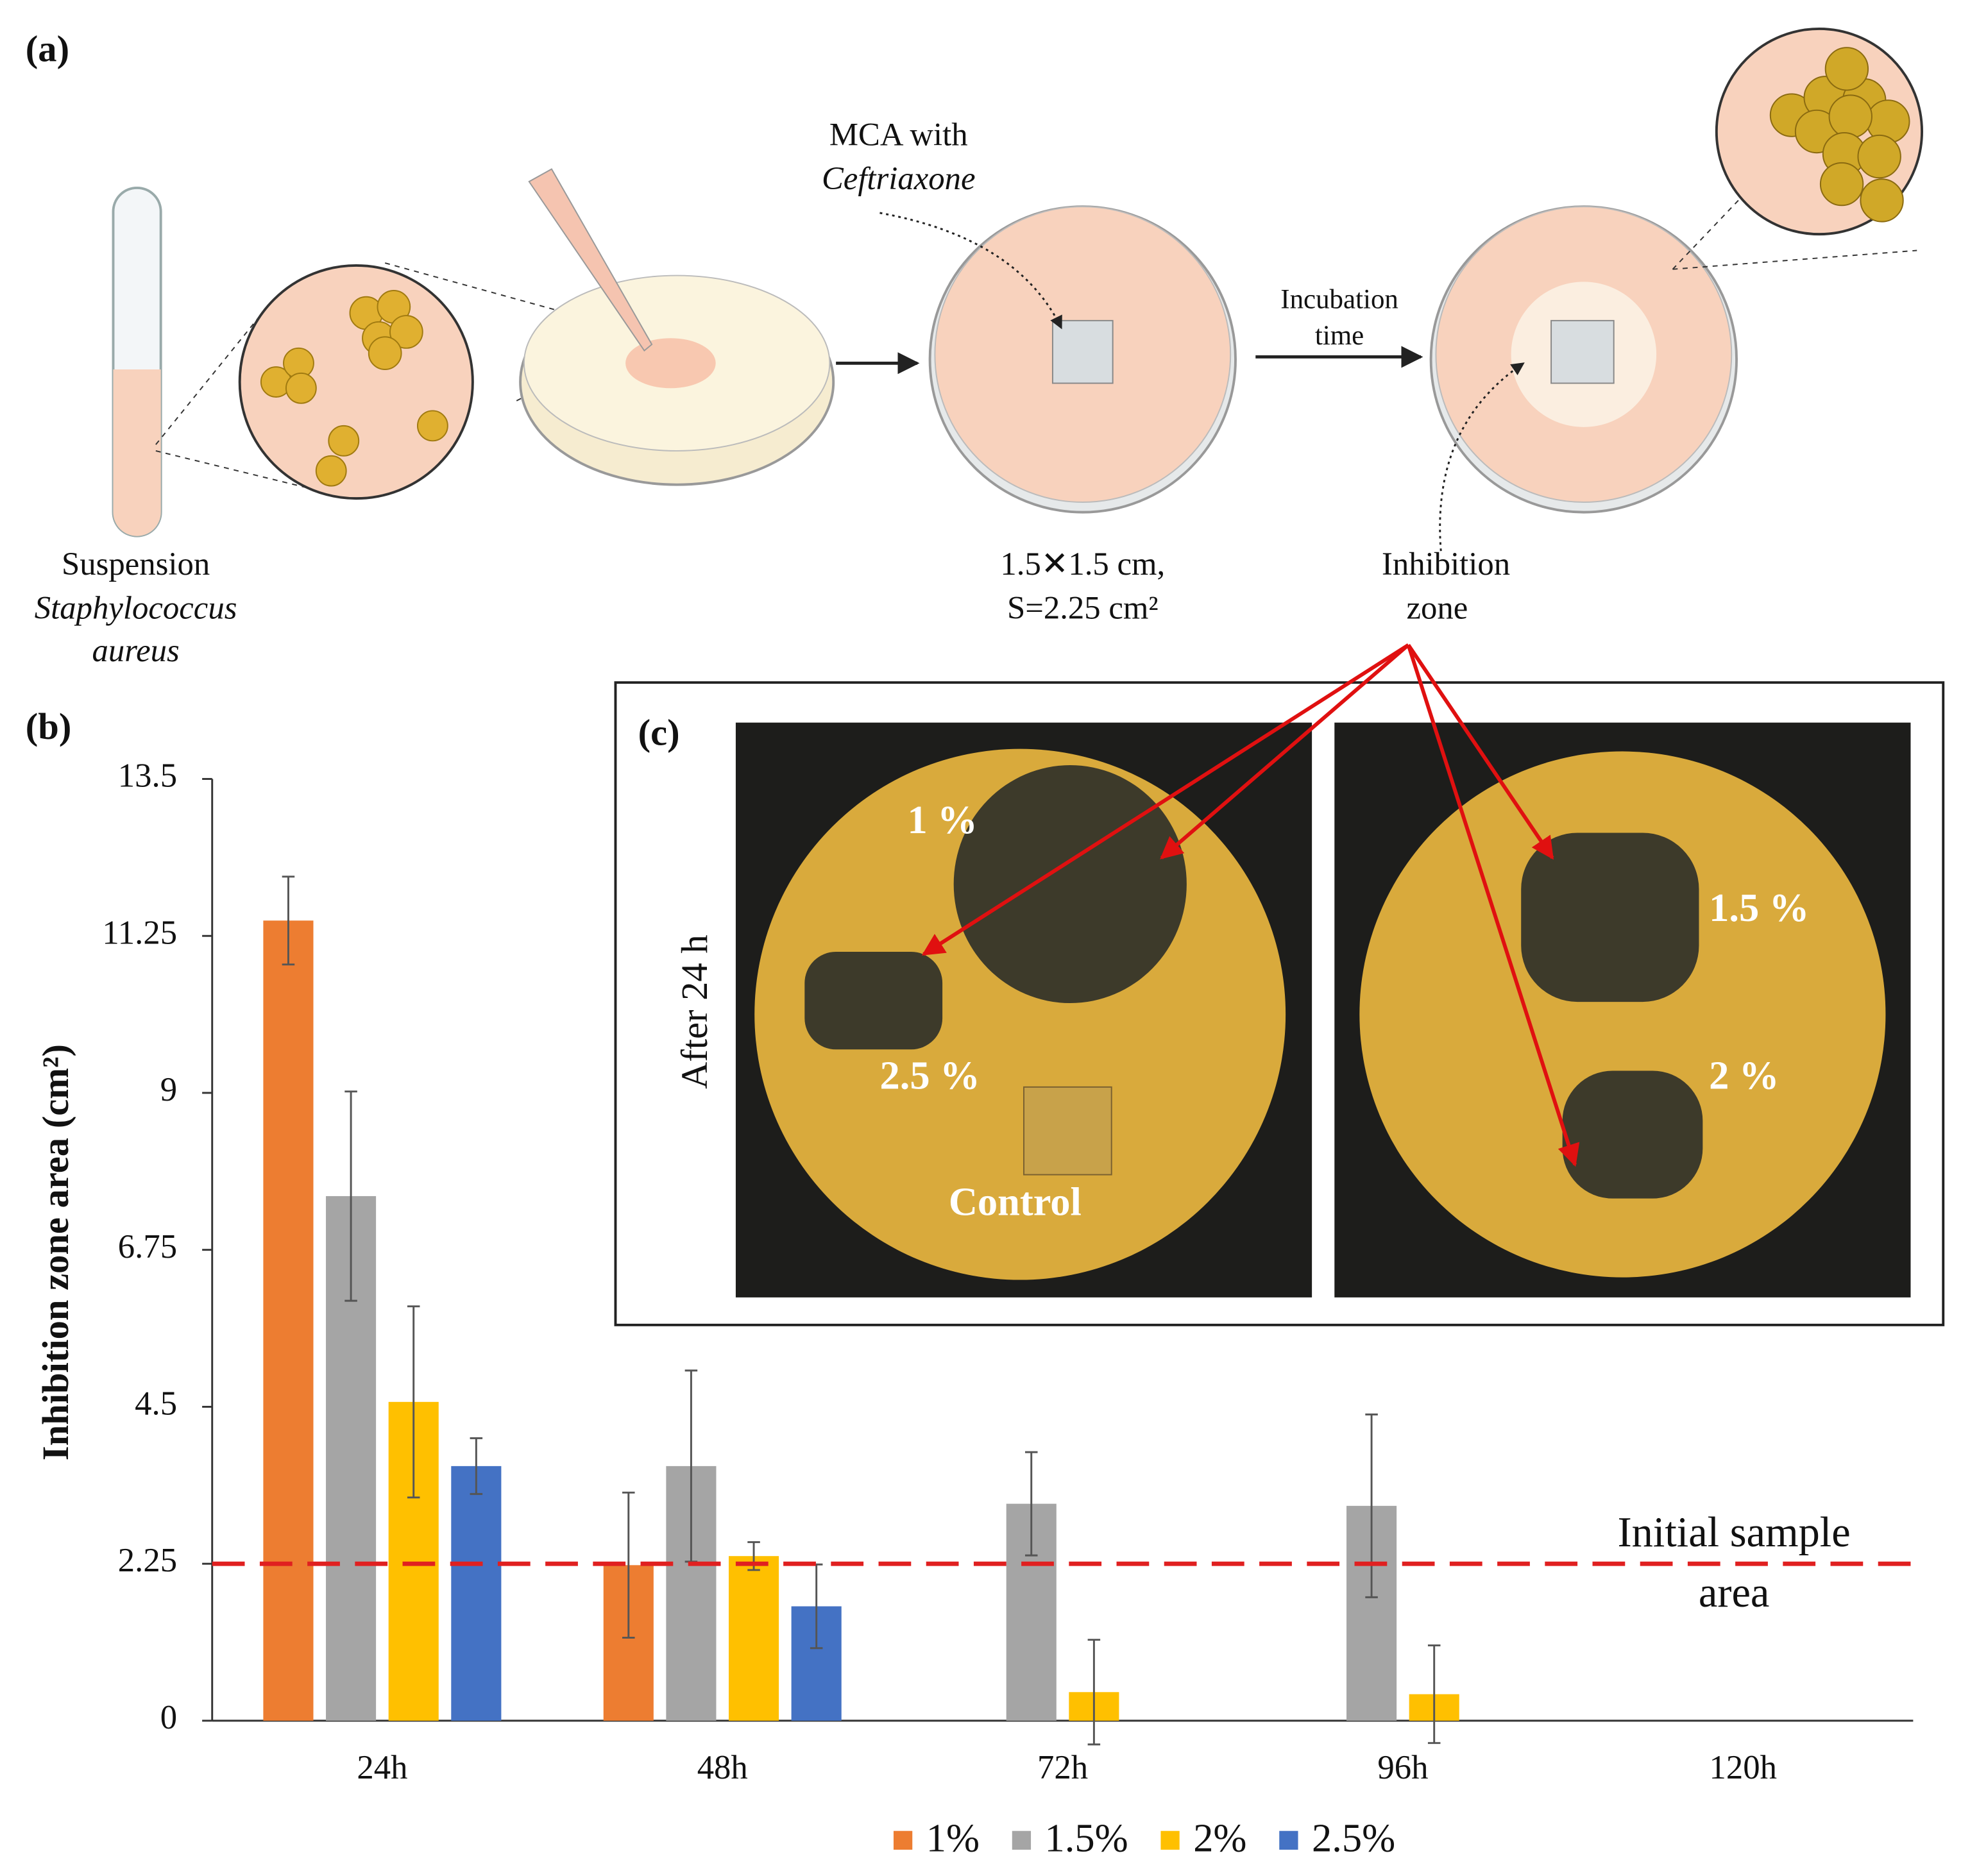  What do you see at coordinates (382, 1767) in the screenshot?
I see `x-tick-label: 24h` at bounding box center [382, 1767].